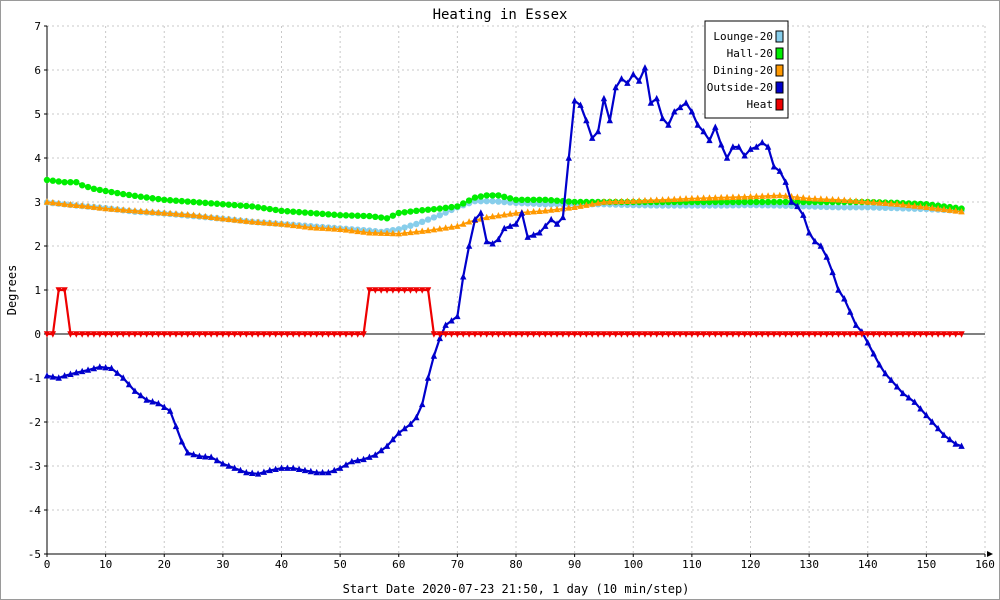 This screenshot has width=1000, height=600. Describe the element at coordinates (760, 104) in the screenshot. I see `legend-label-heat: Heat` at that location.